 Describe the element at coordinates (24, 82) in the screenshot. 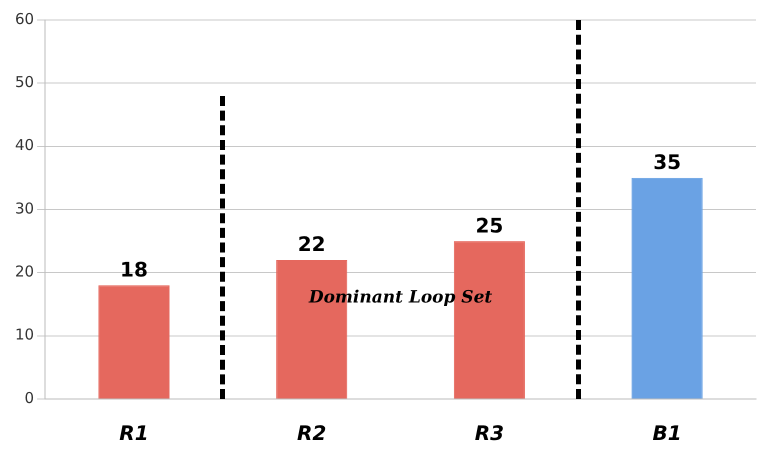

I see `y-tick-label: 50` at that location.